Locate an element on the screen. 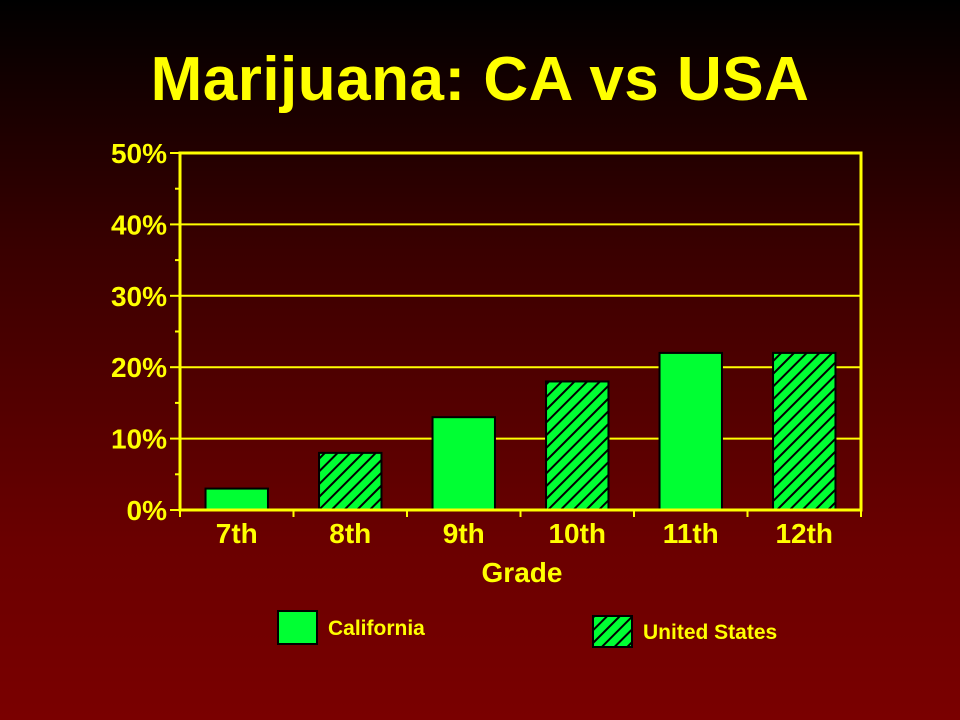 Image resolution: width=960 pixels, height=720 pixels. x-tick-label-7th: 7th is located at coordinates (237, 533).